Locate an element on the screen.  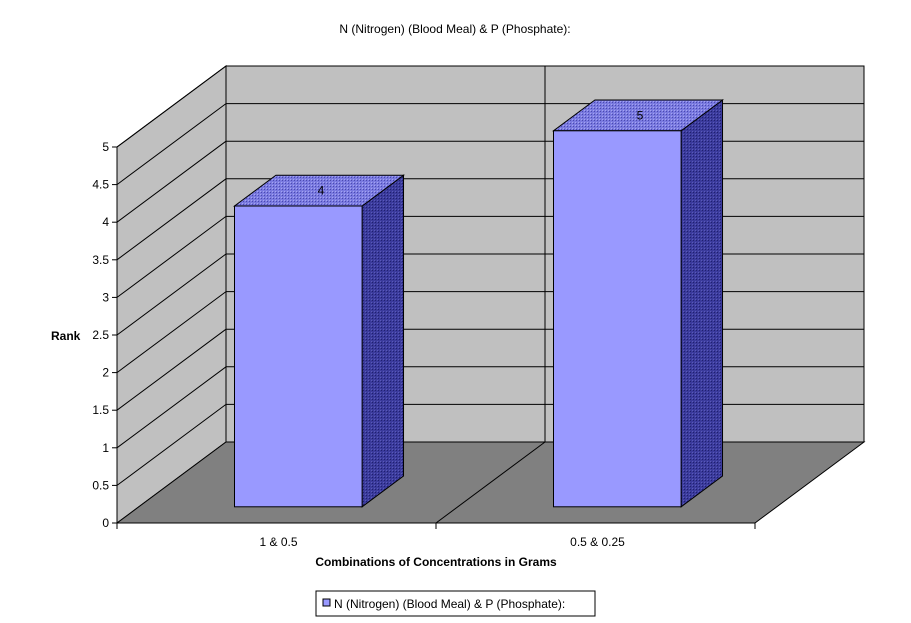
y-tick-label: 2.5 is located at coordinates (100, 335).